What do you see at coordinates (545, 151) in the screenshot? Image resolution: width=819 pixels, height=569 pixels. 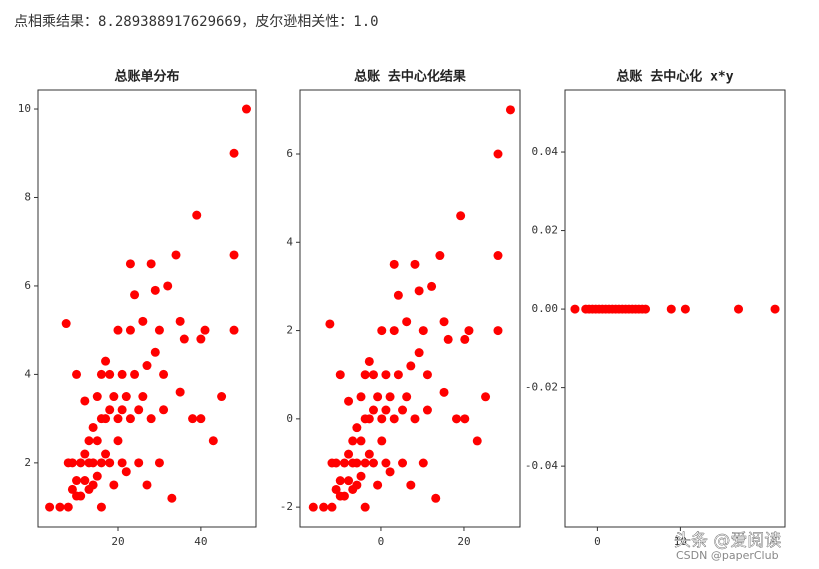 I see `y-tick-label: 0.04` at bounding box center [545, 151].